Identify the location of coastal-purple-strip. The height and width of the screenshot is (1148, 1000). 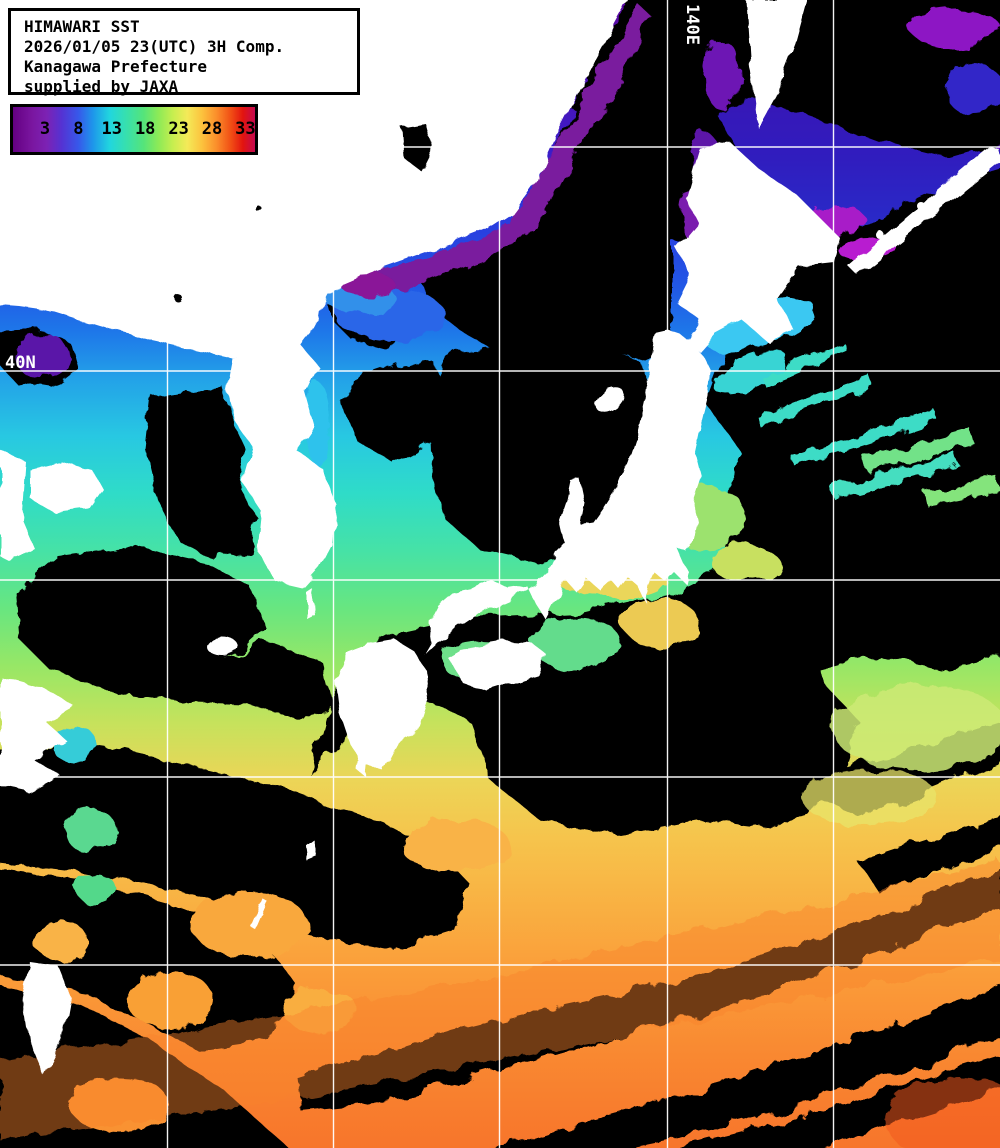
(497, 152).